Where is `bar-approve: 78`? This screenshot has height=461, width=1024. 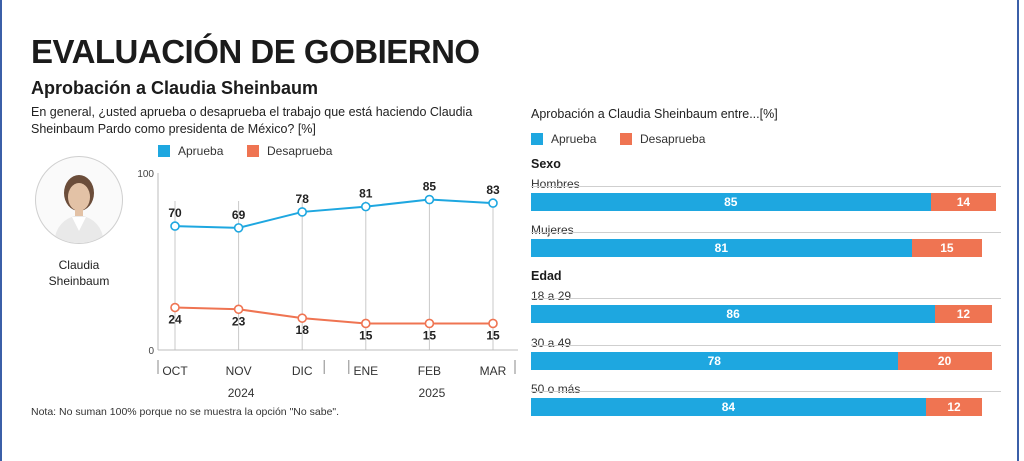 bar-approve: 78 is located at coordinates (714, 361).